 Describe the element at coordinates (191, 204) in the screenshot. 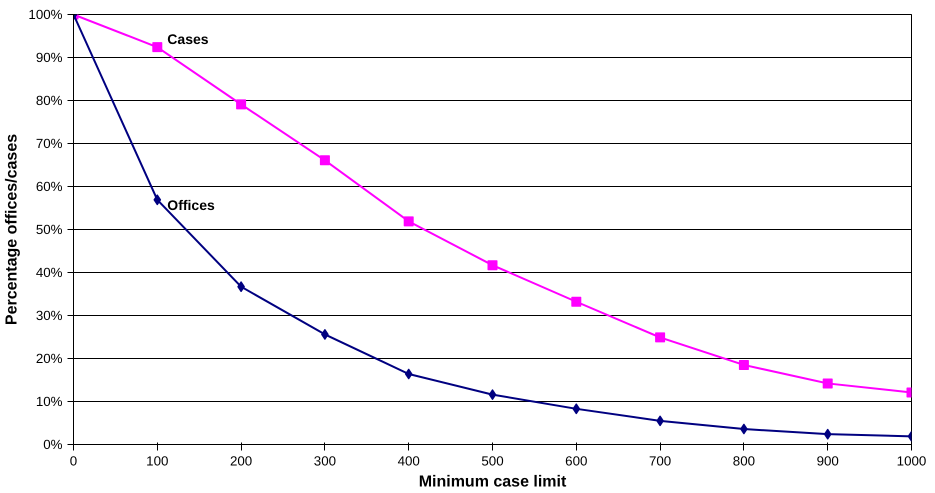

I see `series-label: Offices` at that location.